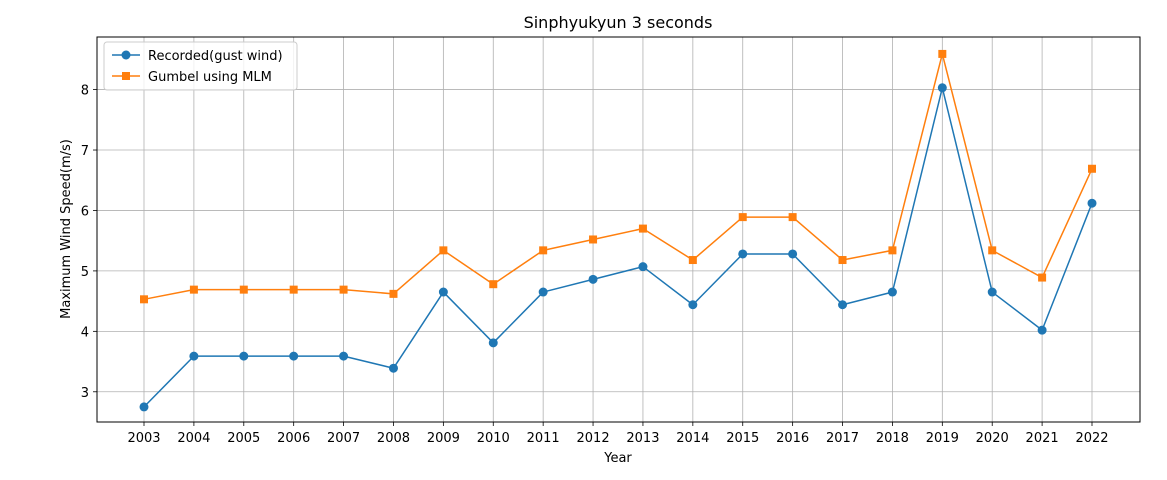 The width and height of the screenshot is (1167, 480). Describe the element at coordinates (85, 151) in the screenshot. I see `y-tick-label: 7` at that location.